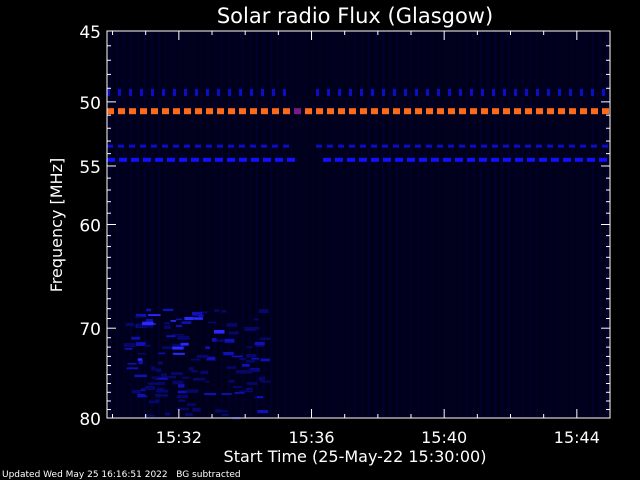  Describe the element at coordinates (355, 456) in the screenshot. I see `x-axis-label: Start Time (25-May-22 15:30:00)` at that location.